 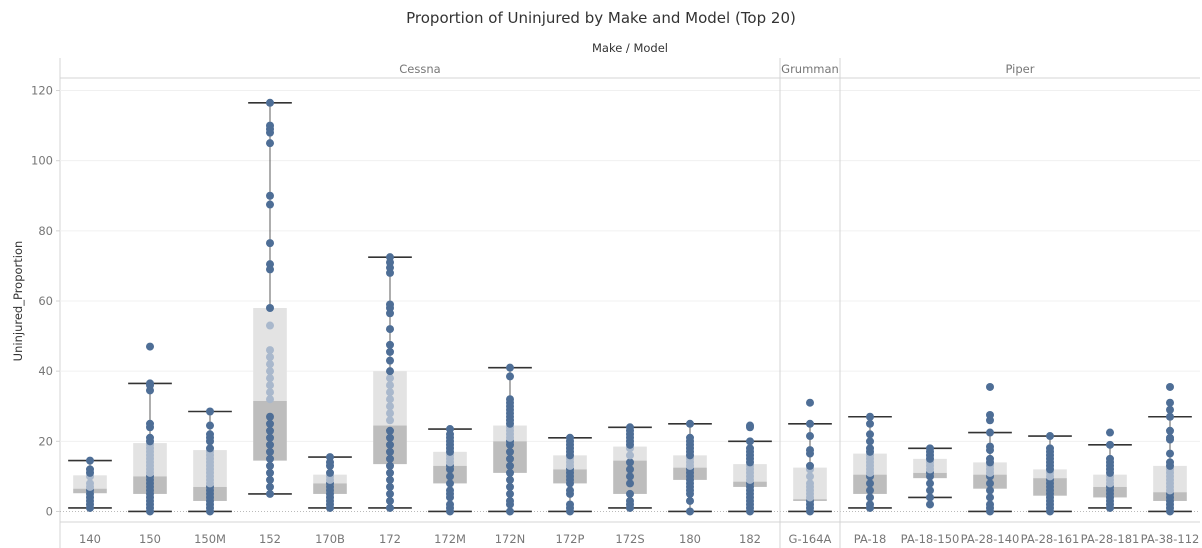 What do you see at coordinates (45, 441) in the screenshot?
I see `y-tick-label: 20` at bounding box center [45, 441].